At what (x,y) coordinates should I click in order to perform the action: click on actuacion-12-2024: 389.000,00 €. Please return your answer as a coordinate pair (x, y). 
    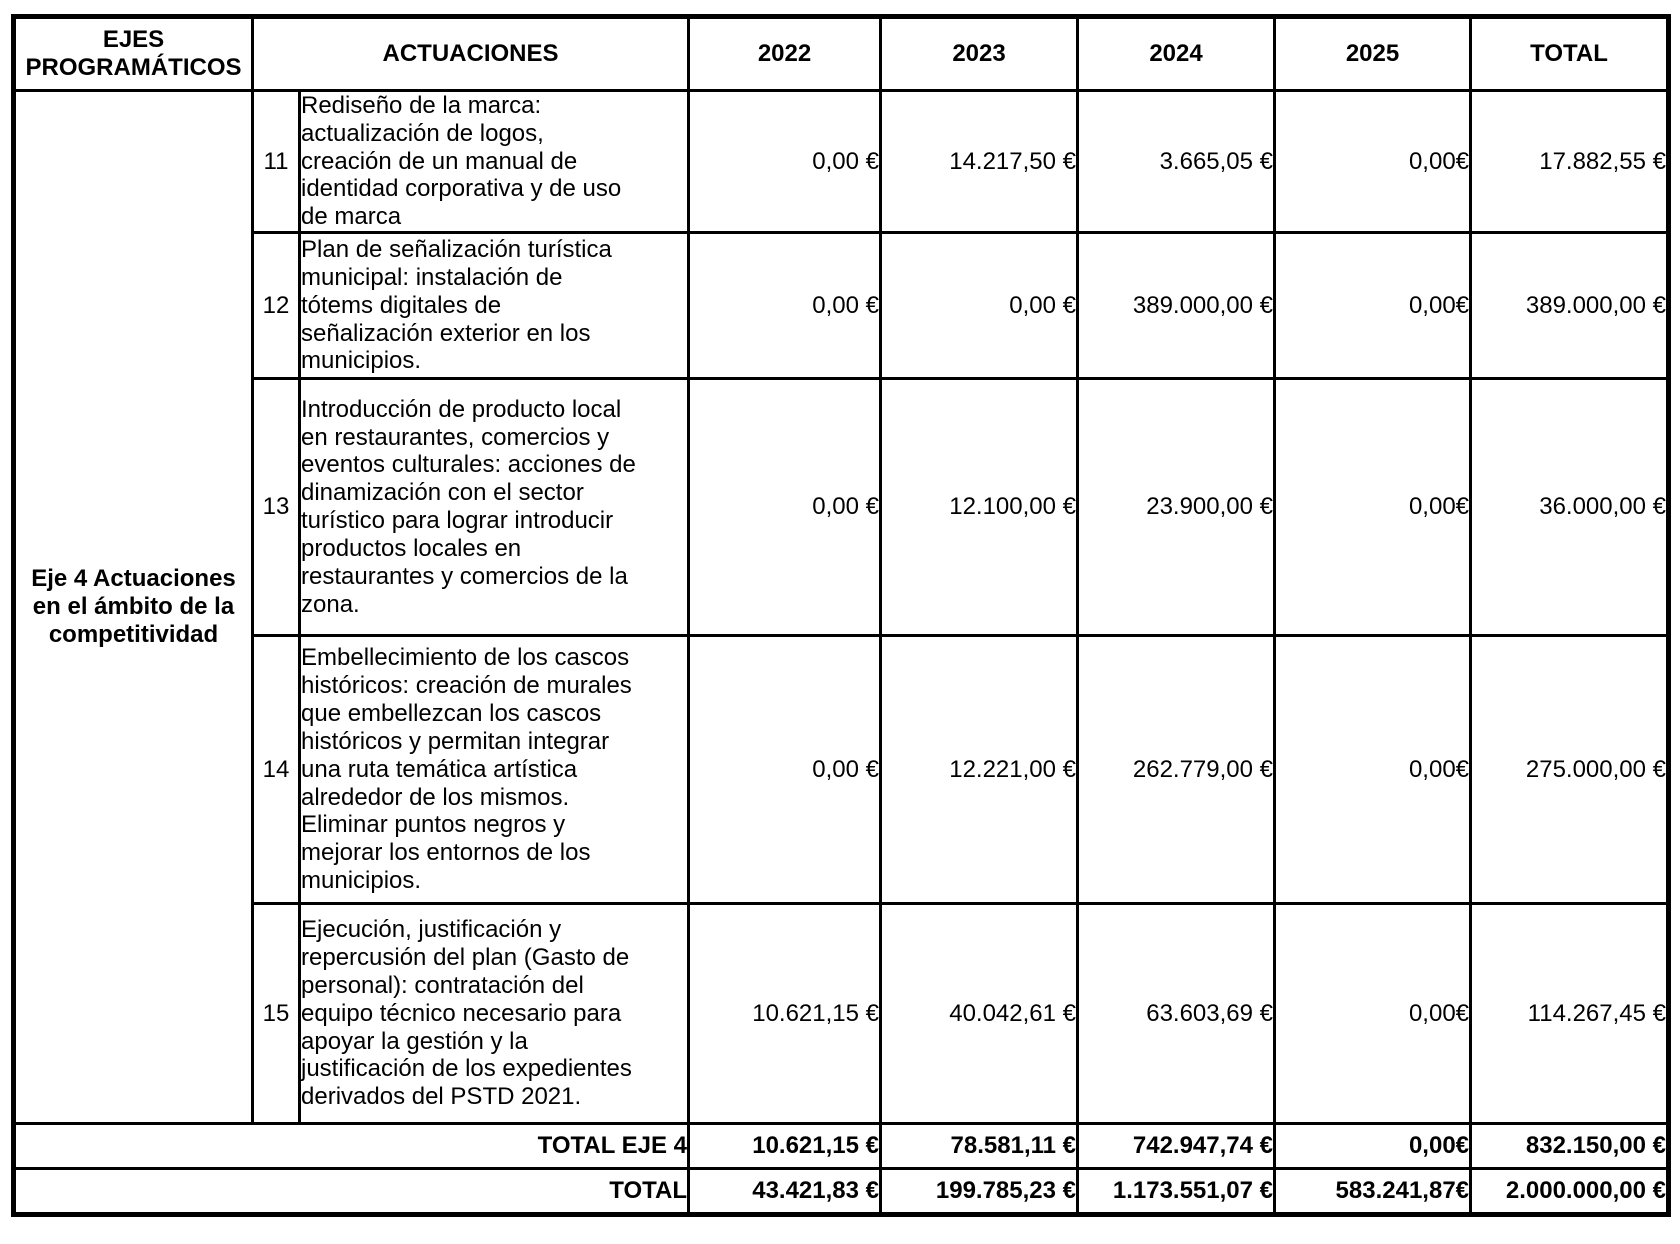
    Looking at the image, I should click on (1176, 306).